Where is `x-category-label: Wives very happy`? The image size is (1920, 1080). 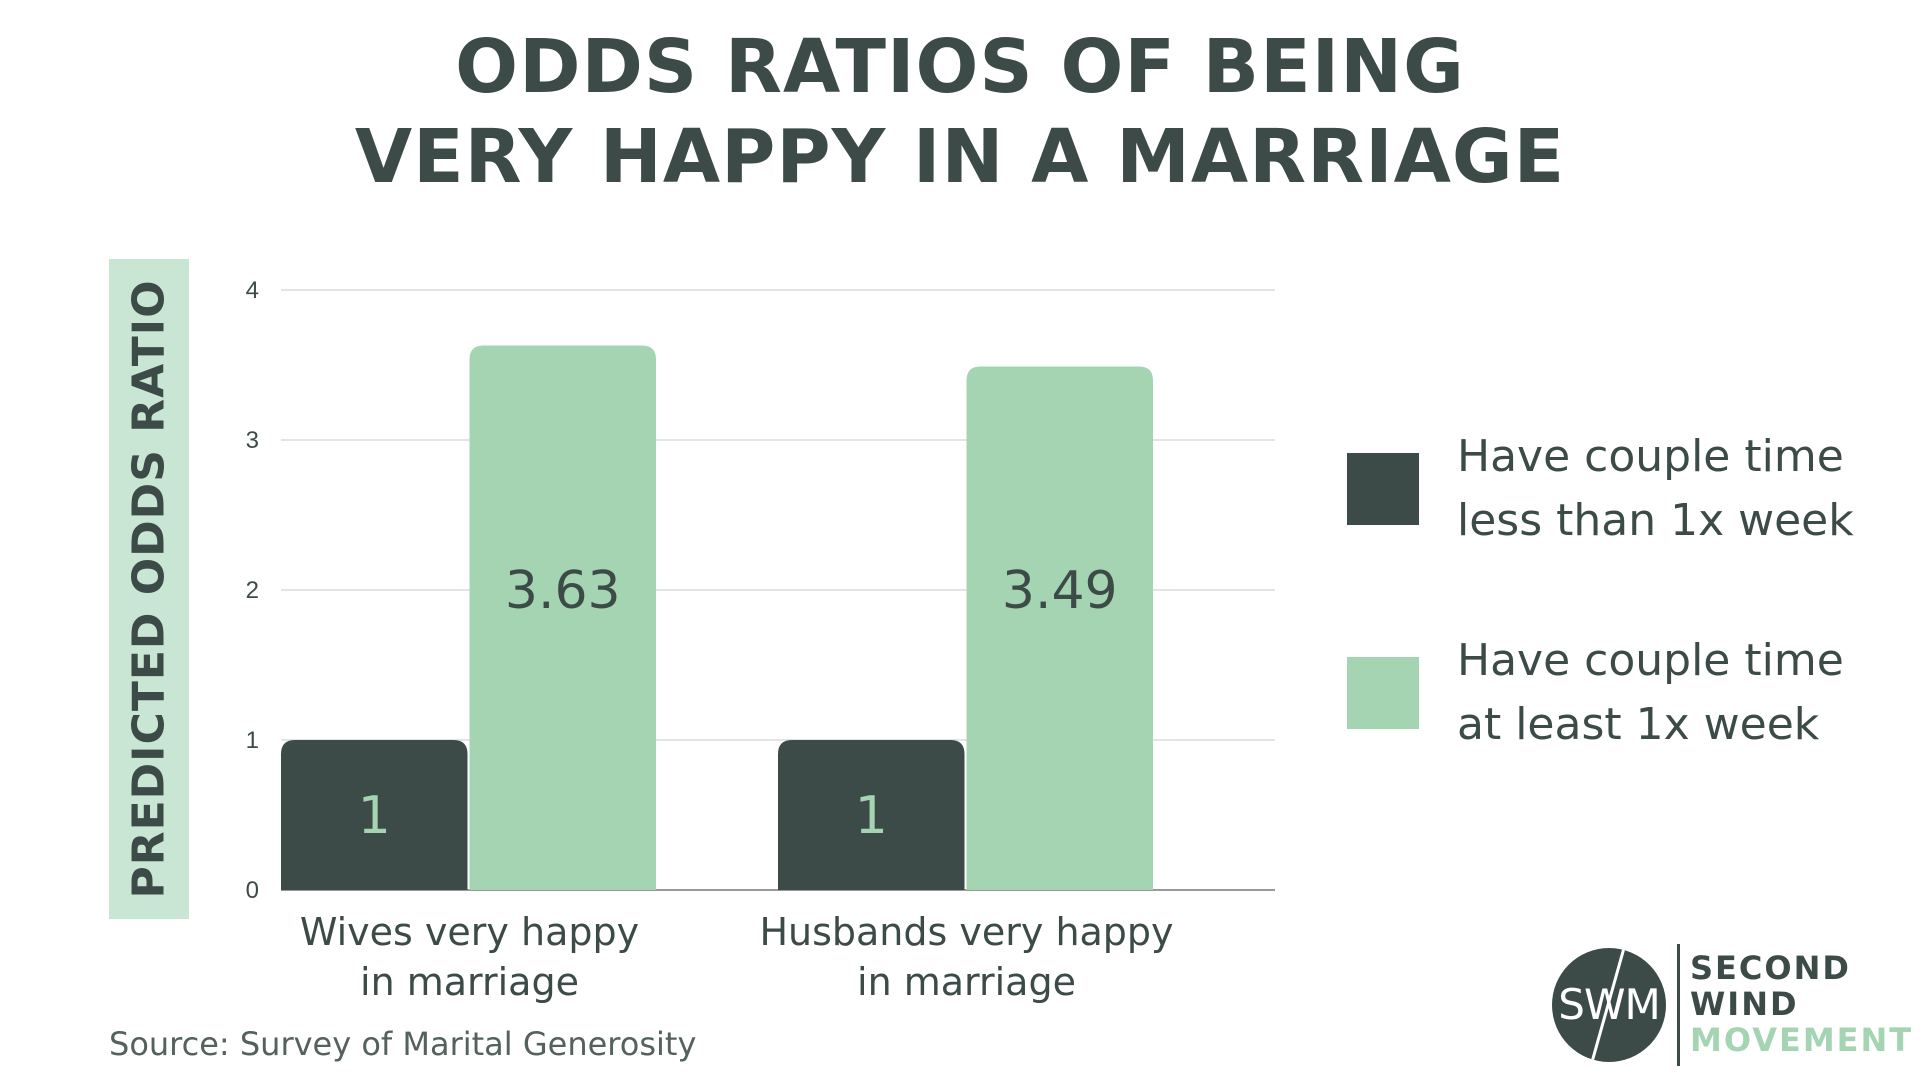 x-category-label: Wives very happy is located at coordinates (469, 932).